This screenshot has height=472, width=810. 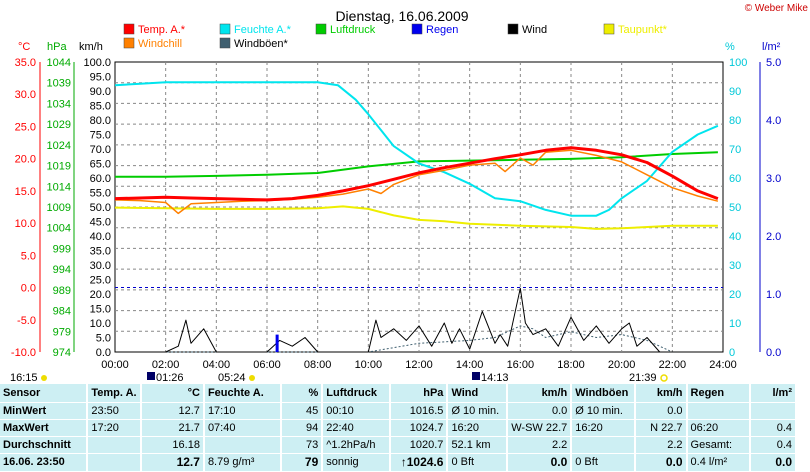 What do you see at coordinates (735, 208) in the screenshot?
I see `humidity-tick-label: 50` at bounding box center [735, 208].